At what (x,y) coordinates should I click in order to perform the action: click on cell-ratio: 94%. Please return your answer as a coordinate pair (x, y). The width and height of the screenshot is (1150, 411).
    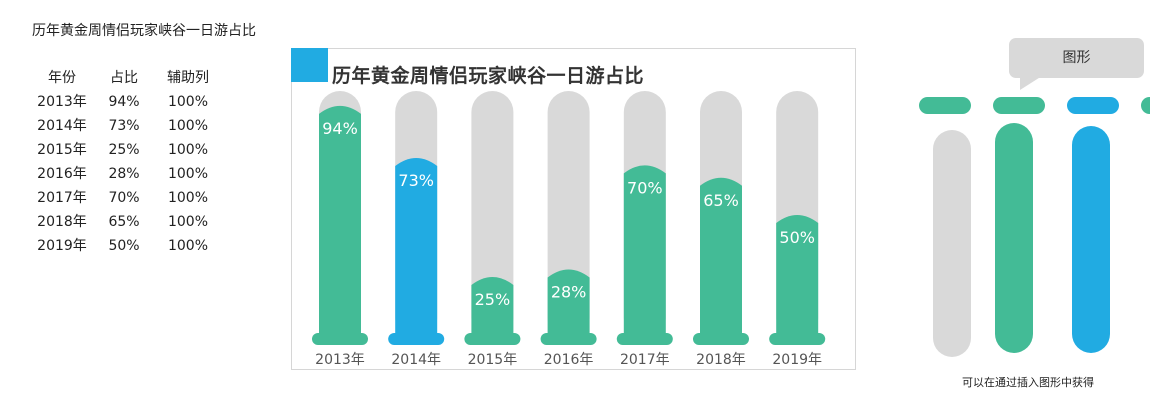
    Looking at the image, I should click on (124, 102).